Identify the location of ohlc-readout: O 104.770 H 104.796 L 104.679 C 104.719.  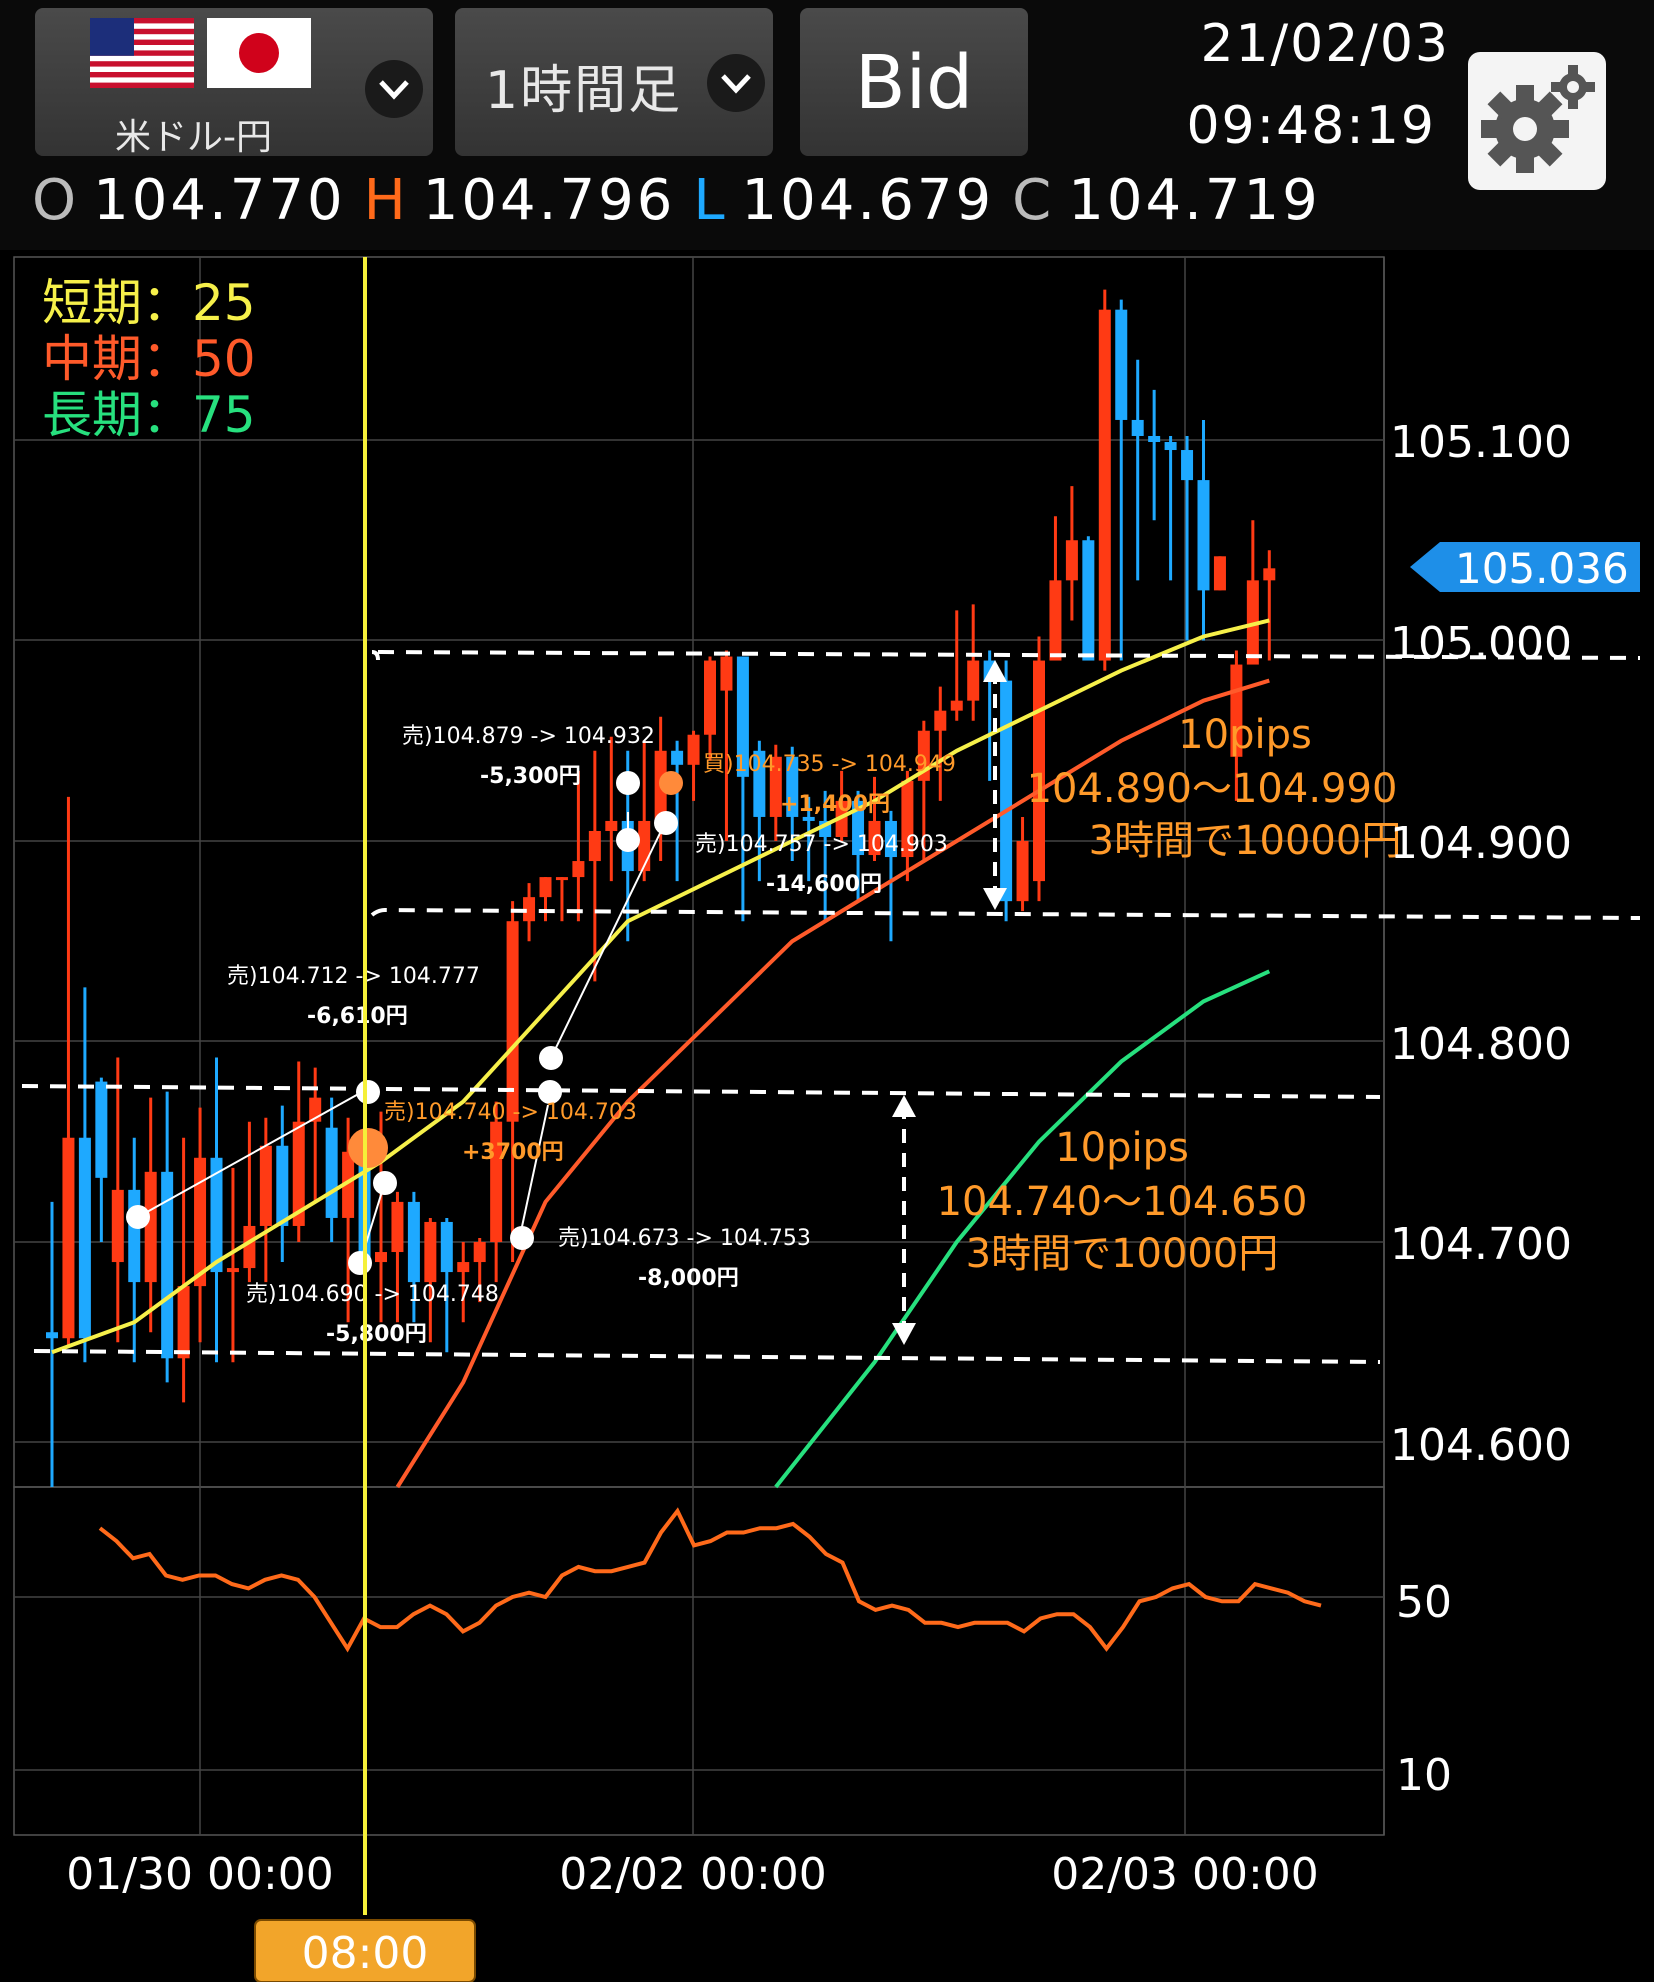
(685, 200).